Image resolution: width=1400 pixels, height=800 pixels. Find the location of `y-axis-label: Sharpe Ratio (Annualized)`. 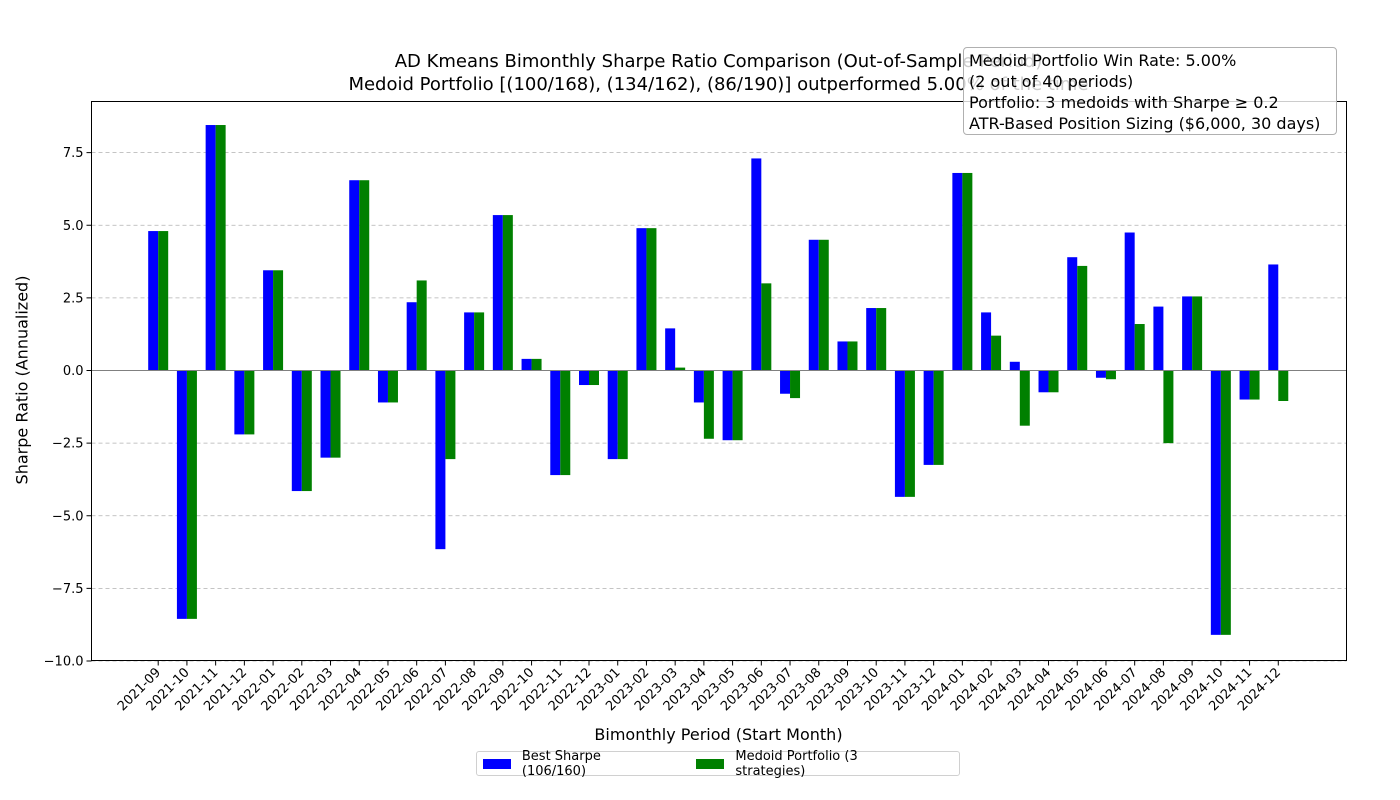

y-axis-label: Sharpe Ratio (Annualized) is located at coordinates (22, 380).